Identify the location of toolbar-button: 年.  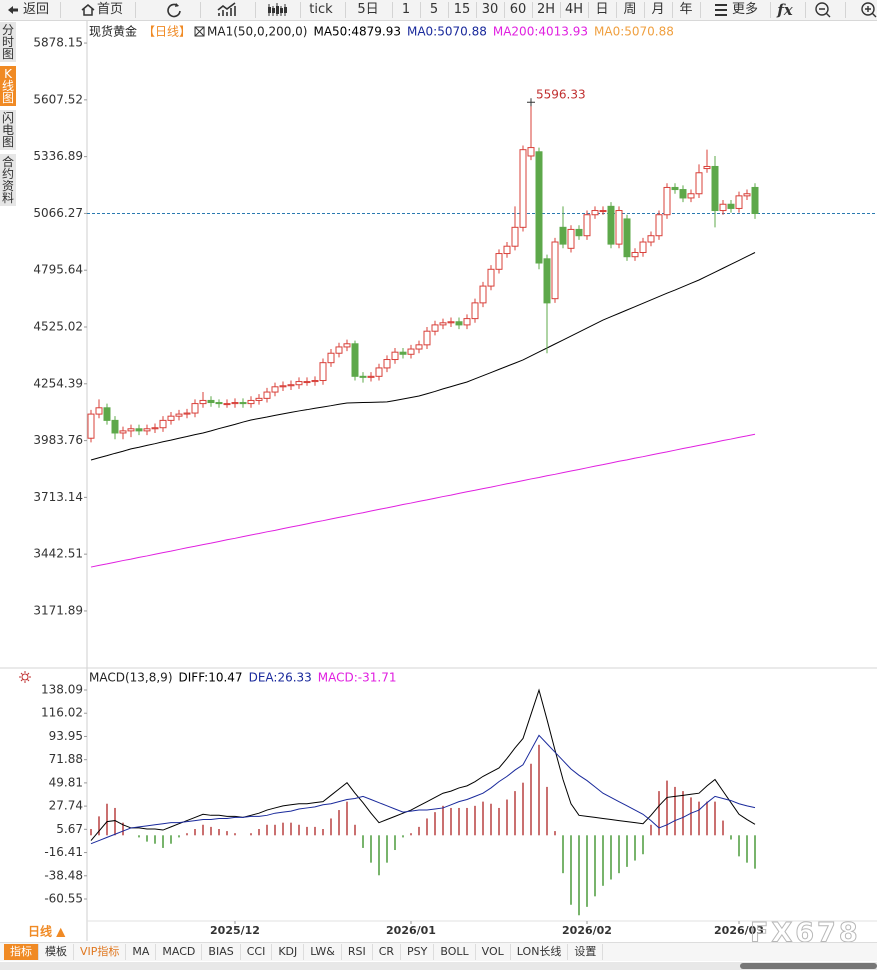
(686, 9).